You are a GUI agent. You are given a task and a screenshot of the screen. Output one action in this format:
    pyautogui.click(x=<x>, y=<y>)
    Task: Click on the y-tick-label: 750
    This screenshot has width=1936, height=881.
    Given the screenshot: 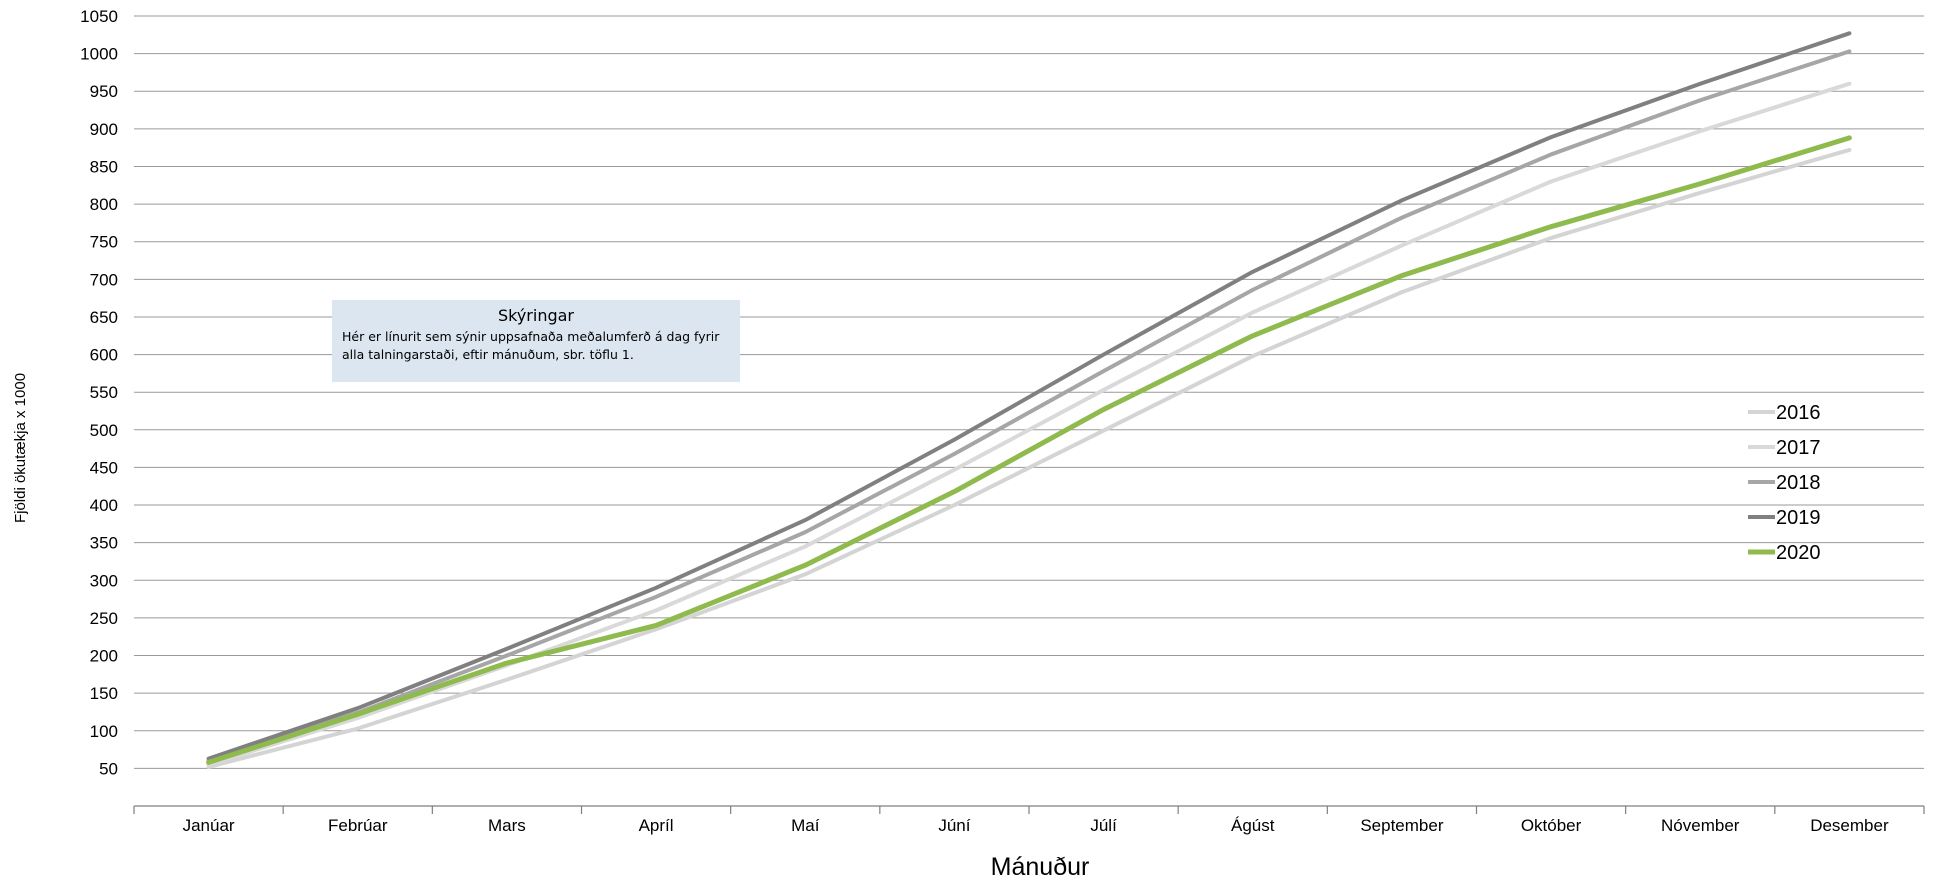 What is the action you would take?
    pyautogui.click(x=104, y=242)
    